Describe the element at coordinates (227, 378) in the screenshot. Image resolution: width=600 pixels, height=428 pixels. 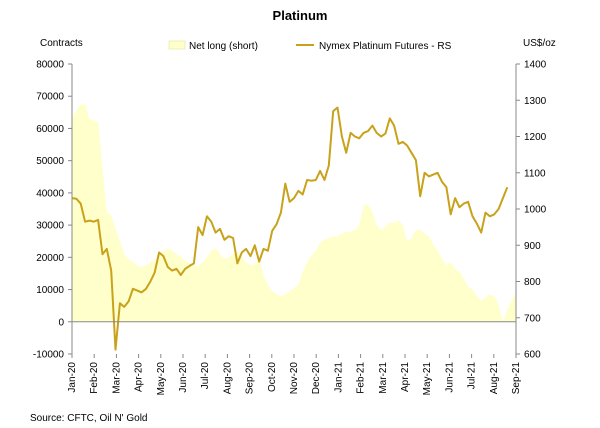
I see `x-tick-label: Aug-20` at that location.